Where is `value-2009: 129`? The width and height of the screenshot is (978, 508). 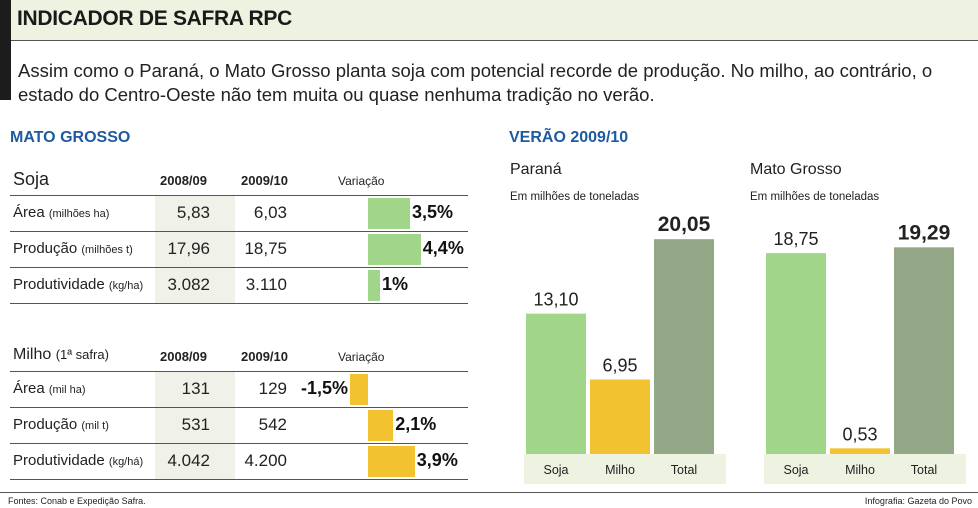 value-2009: 129 is located at coordinates (272, 388).